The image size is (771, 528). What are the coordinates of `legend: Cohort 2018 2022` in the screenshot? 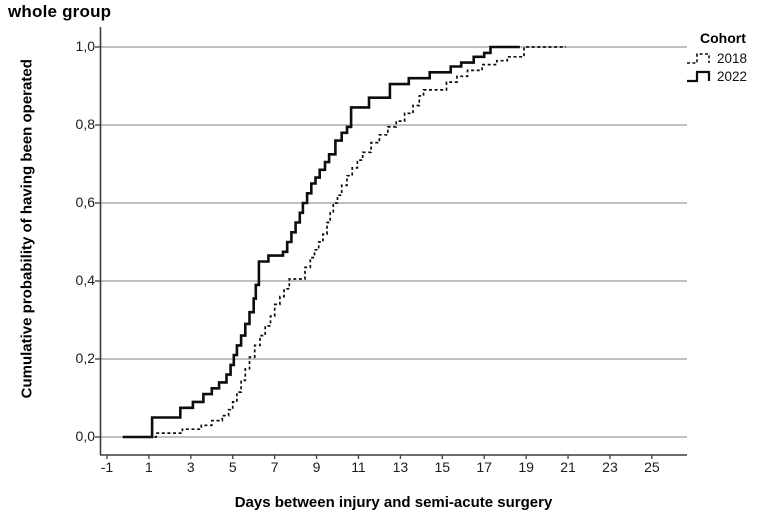 It's located at (728, 57).